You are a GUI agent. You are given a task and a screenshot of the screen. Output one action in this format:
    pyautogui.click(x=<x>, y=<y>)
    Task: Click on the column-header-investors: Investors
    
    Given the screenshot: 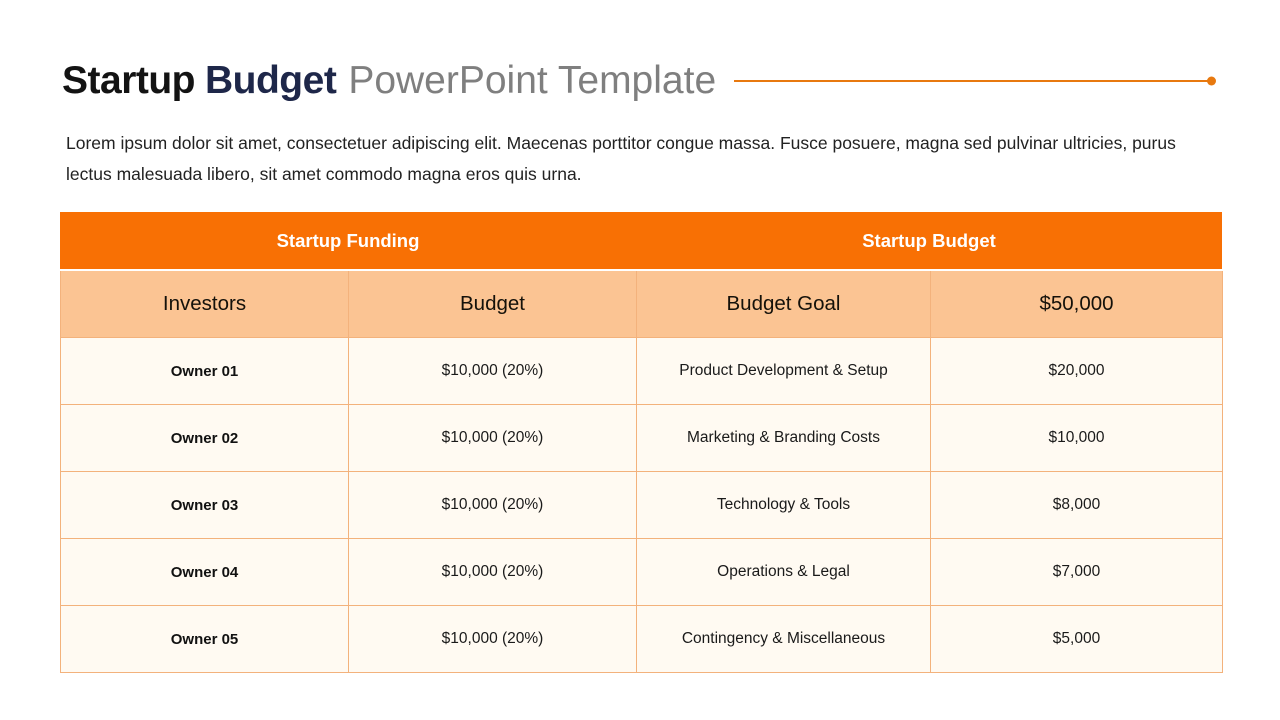 What is the action you would take?
    pyautogui.click(x=205, y=304)
    